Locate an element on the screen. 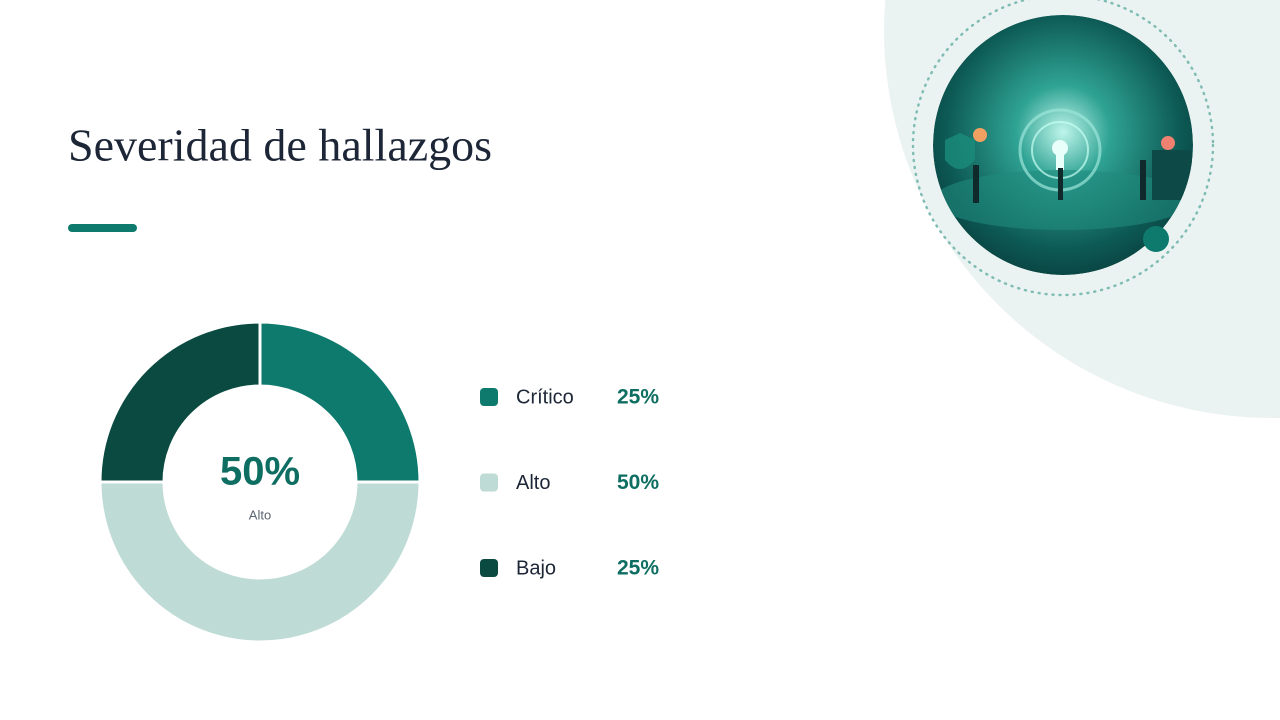 The image size is (1280, 720). center-value: 50% is located at coordinates (260, 472).